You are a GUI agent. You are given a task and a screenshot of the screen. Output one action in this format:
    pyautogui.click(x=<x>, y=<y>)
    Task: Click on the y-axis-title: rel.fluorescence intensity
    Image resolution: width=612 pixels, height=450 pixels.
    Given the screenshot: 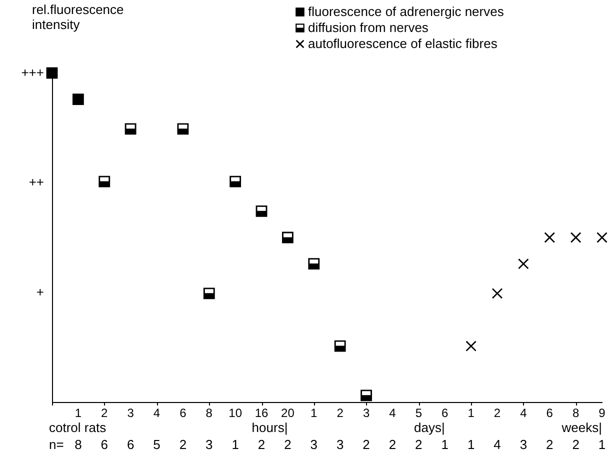 What is the action you would take?
    pyautogui.click(x=78, y=17)
    